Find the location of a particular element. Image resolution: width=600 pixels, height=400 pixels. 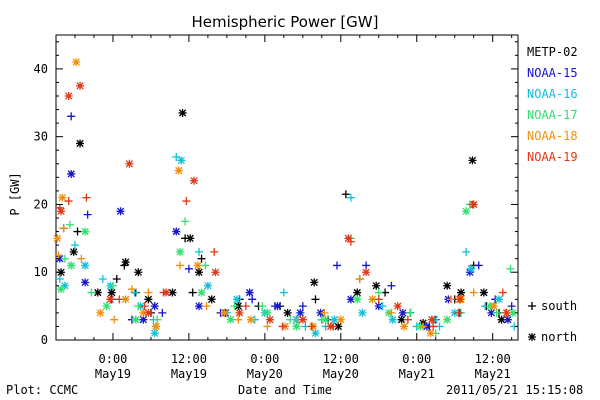

legend-entry: METP-02 is located at coordinates (552, 52).